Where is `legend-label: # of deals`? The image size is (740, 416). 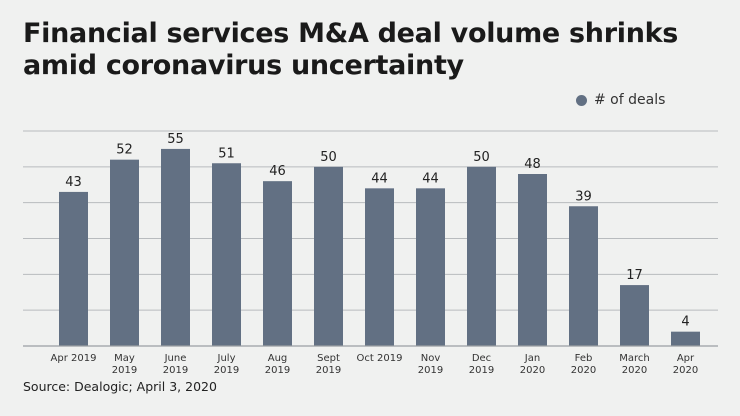
legend-label: # of deals is located at coordinates (630, 100).